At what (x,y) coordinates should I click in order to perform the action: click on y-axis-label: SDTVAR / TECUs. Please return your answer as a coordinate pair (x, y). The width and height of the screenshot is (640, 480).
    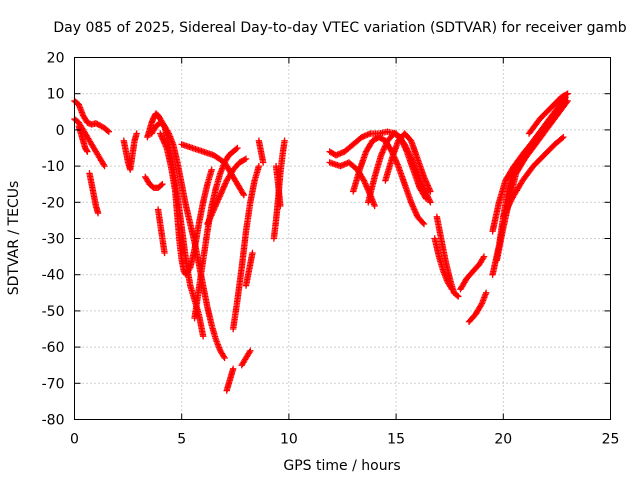
    Looking at the image, I should click on (14, 238).